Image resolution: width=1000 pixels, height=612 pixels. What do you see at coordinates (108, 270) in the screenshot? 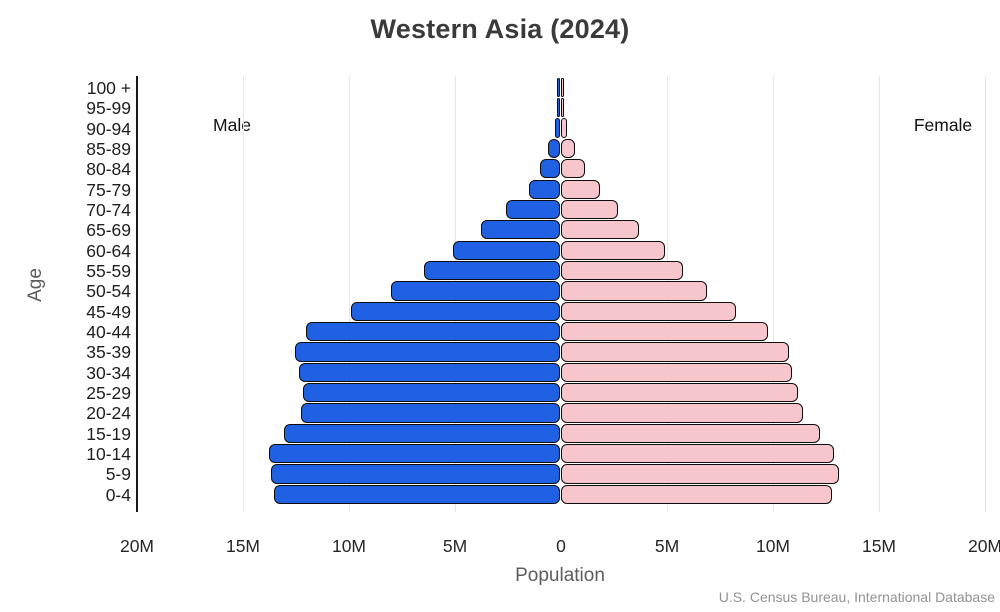
I see `age-tick-label: 55-59` at bounding box center [108, 270].